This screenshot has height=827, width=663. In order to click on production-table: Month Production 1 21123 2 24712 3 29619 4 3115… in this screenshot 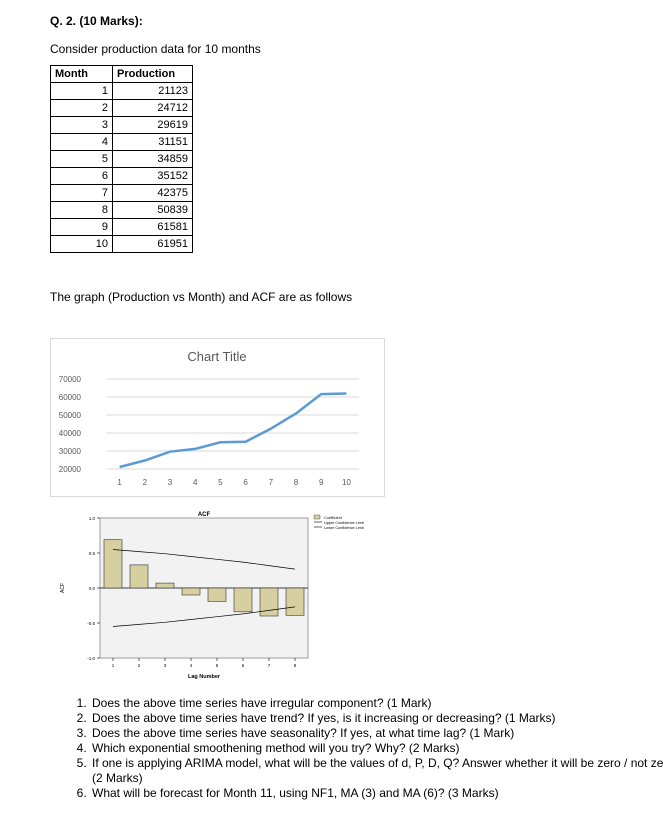, I will do `click(121, 159)`.